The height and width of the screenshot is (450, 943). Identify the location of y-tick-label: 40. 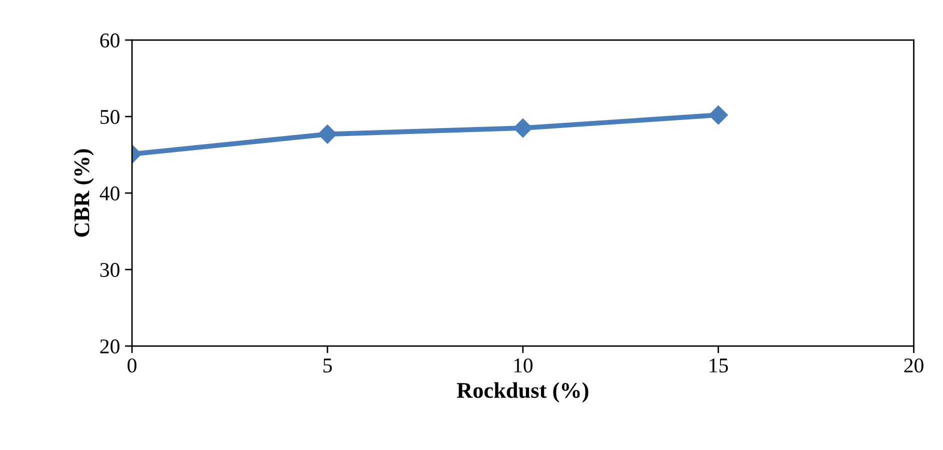
(110, 193).